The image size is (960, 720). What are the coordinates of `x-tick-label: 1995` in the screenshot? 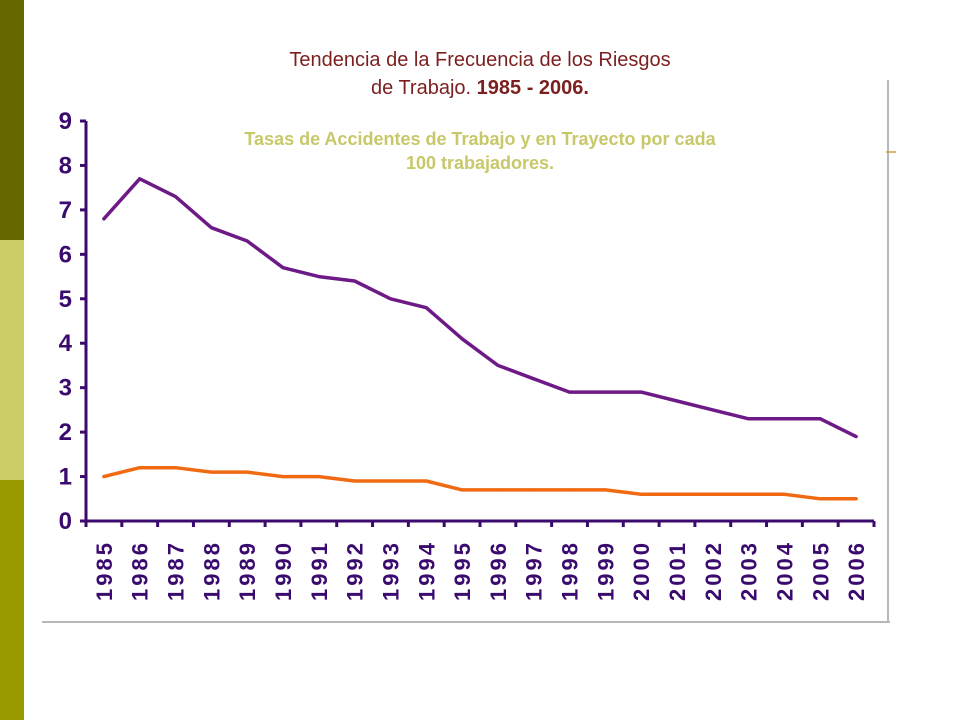 It's located at (462, 570).